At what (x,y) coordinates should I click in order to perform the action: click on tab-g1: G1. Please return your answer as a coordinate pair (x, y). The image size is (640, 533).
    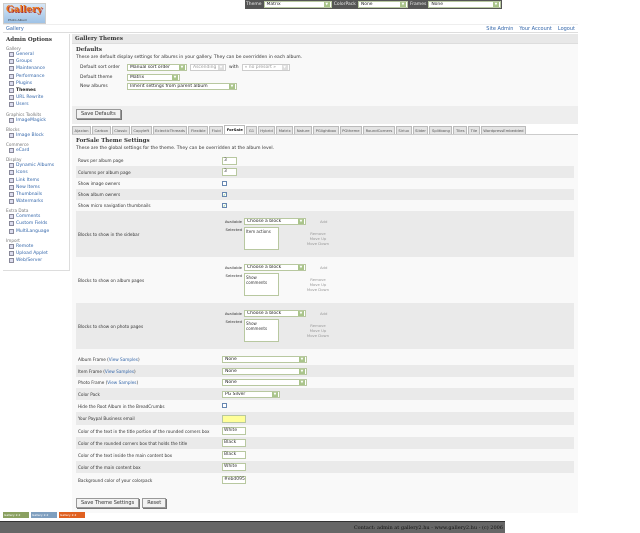
    Looking at the image, I should click on (251, 130).